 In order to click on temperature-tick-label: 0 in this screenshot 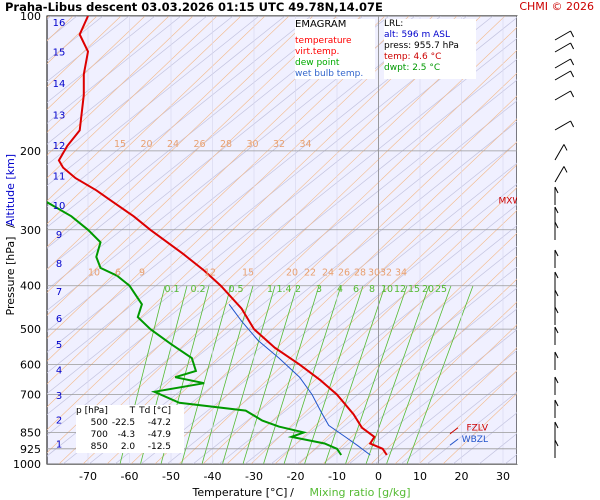, I will do `click(378, 476)`.